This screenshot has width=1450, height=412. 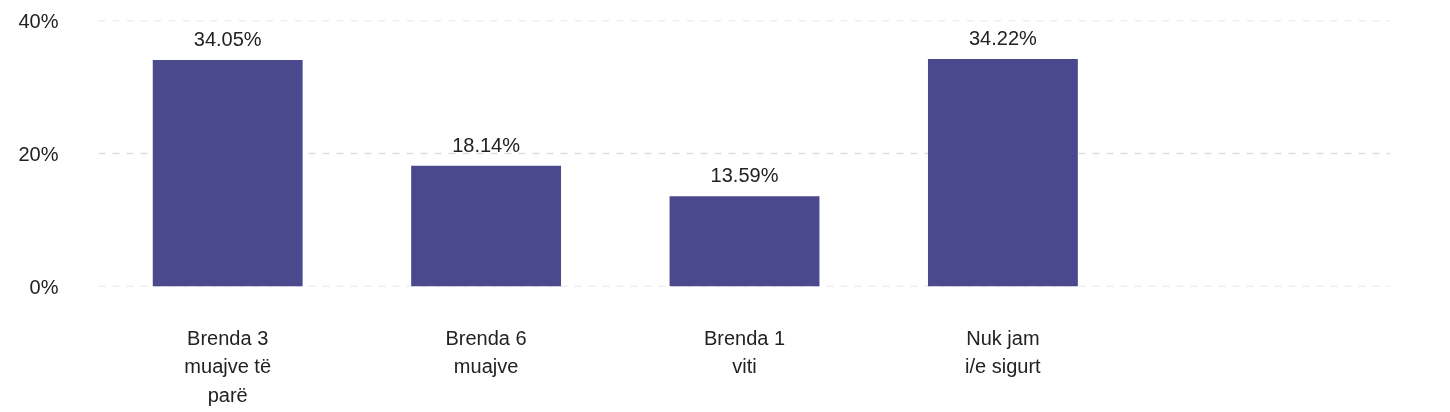 I want to click on data-label: 34.22%, so click(x=1003, y=37).